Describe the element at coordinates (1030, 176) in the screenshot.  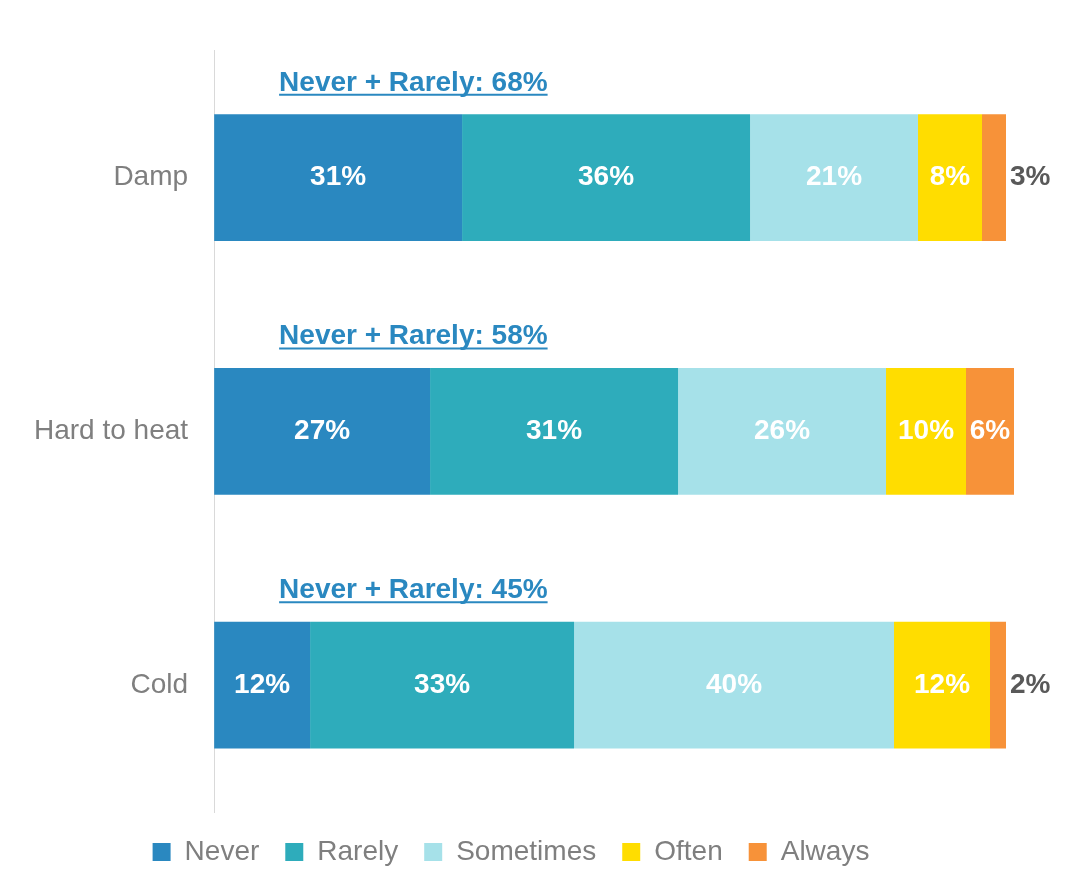
I see `data-label: 3%` at that location.